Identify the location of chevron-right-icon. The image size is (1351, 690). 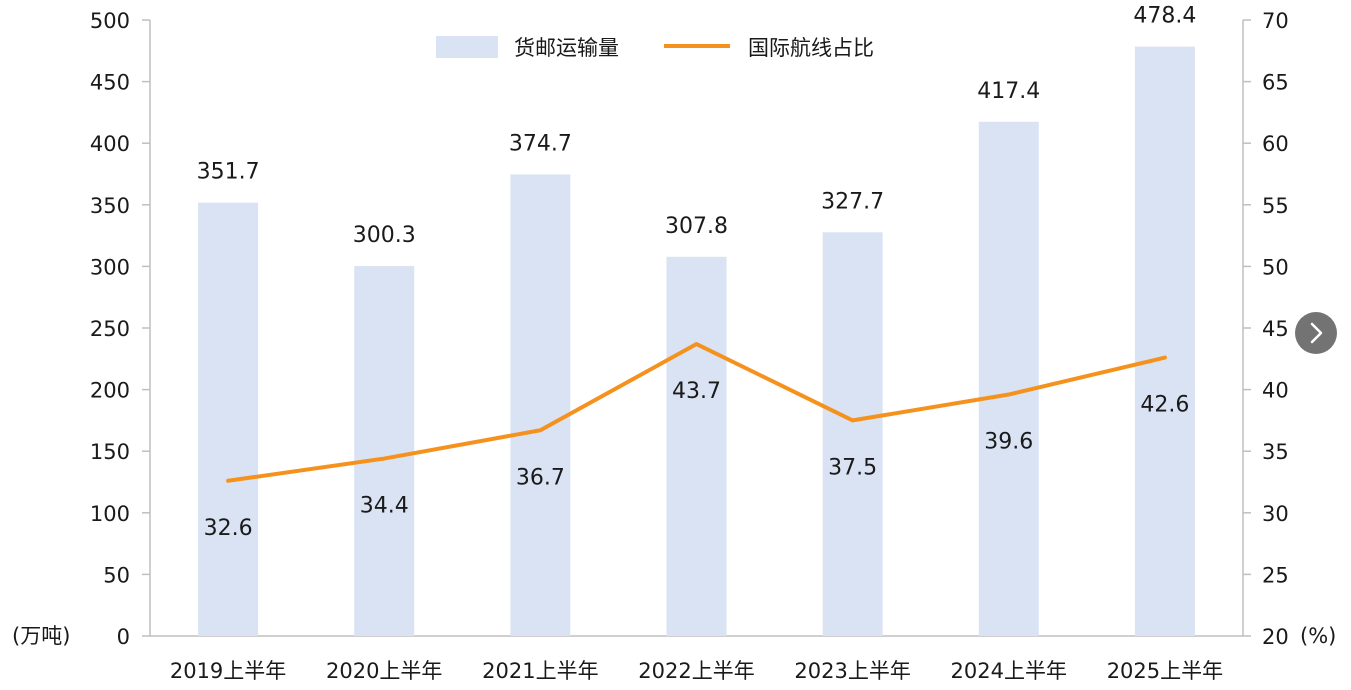
(1316, 333).